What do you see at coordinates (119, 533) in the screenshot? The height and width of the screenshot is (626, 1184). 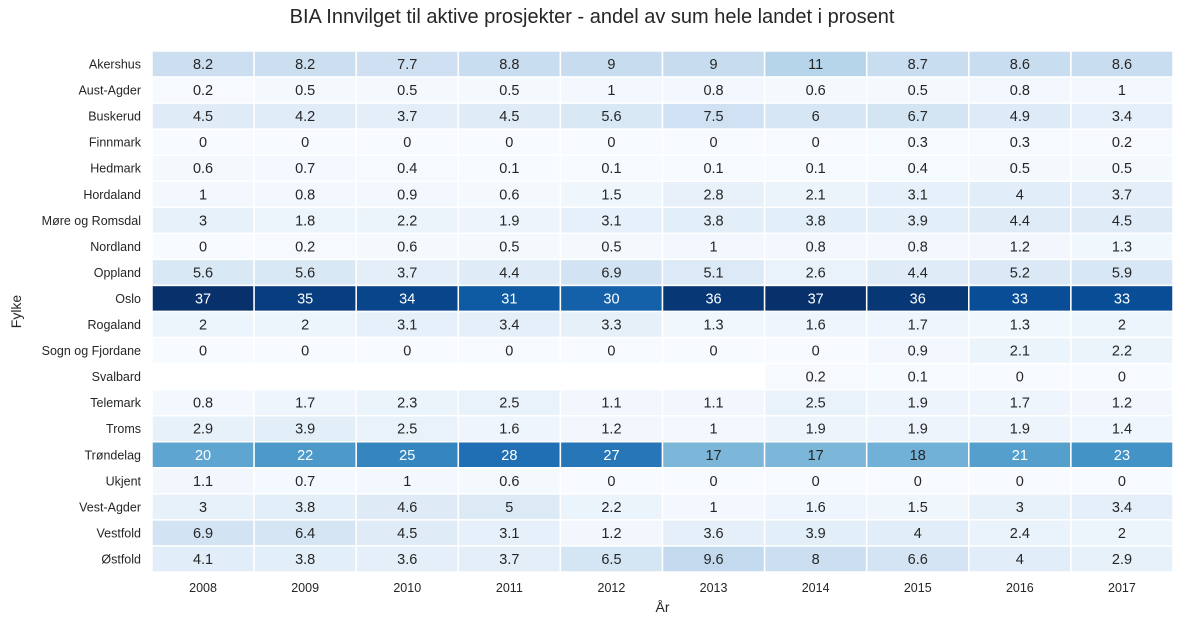 I see `y-tick-label: Vestfold` at bounding box center [119, 533].